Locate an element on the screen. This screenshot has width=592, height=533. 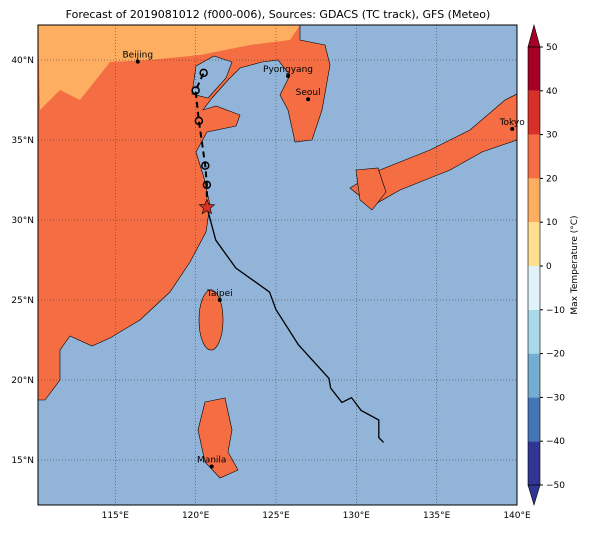
taiwan is located at coordinates (211, 320).